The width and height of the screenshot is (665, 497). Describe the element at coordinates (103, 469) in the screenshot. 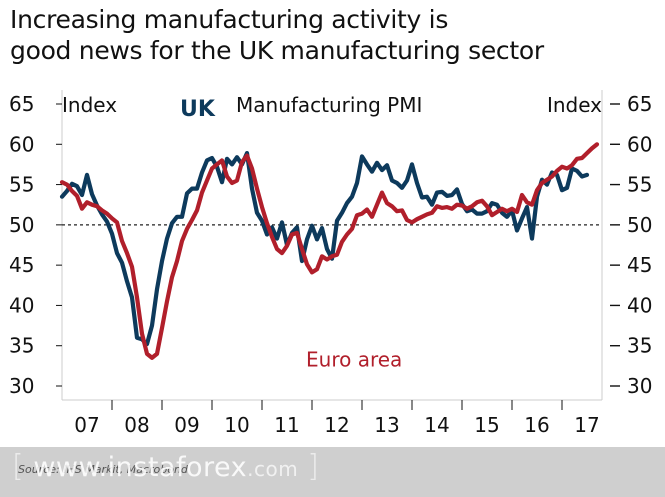

I see `source-note: Source: IHS Markit, Macrobond` at that location.